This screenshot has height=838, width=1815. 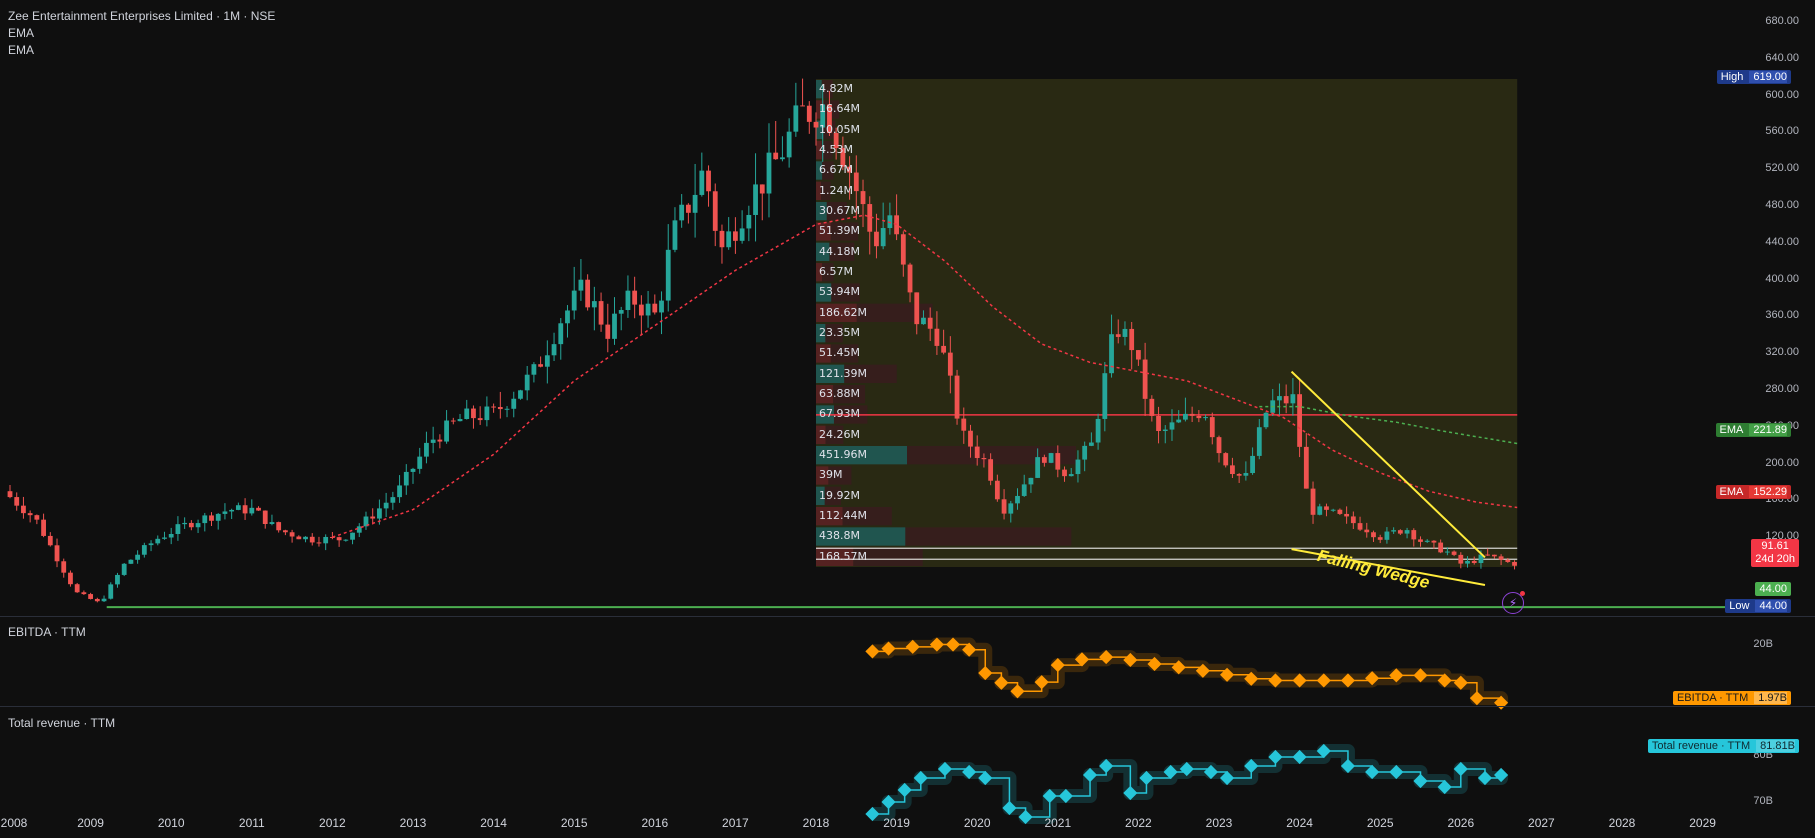 I want to click on volume-profile-label: 4.82M, so click(x=836, y=88).